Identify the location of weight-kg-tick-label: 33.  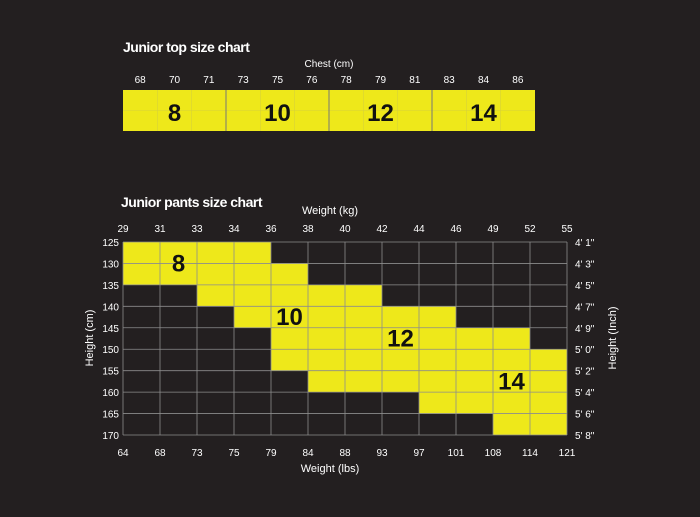
(197, 229).